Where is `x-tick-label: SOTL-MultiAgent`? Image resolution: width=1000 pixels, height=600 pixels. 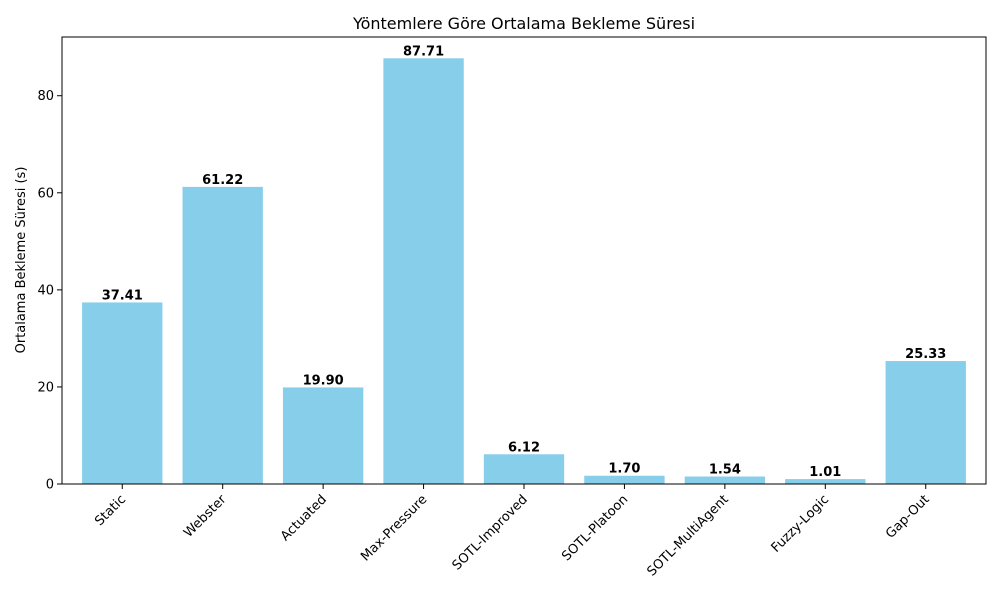
x-tick-label: SOTL-MultiAgent is located at coordinates (687, 535).